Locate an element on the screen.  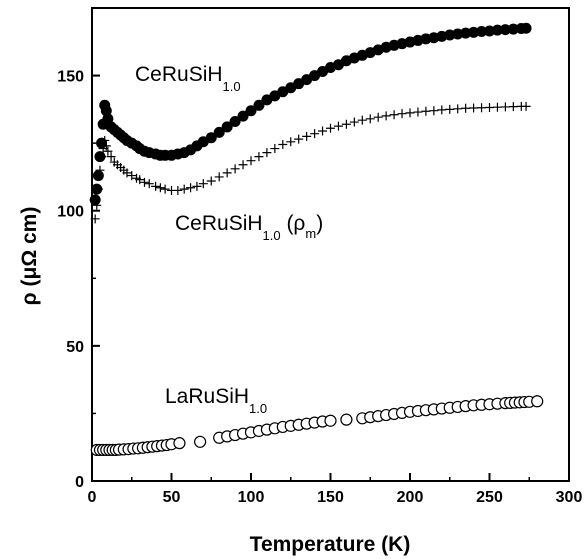
y-tick-label: 50 is located at coordinates (75, 347).